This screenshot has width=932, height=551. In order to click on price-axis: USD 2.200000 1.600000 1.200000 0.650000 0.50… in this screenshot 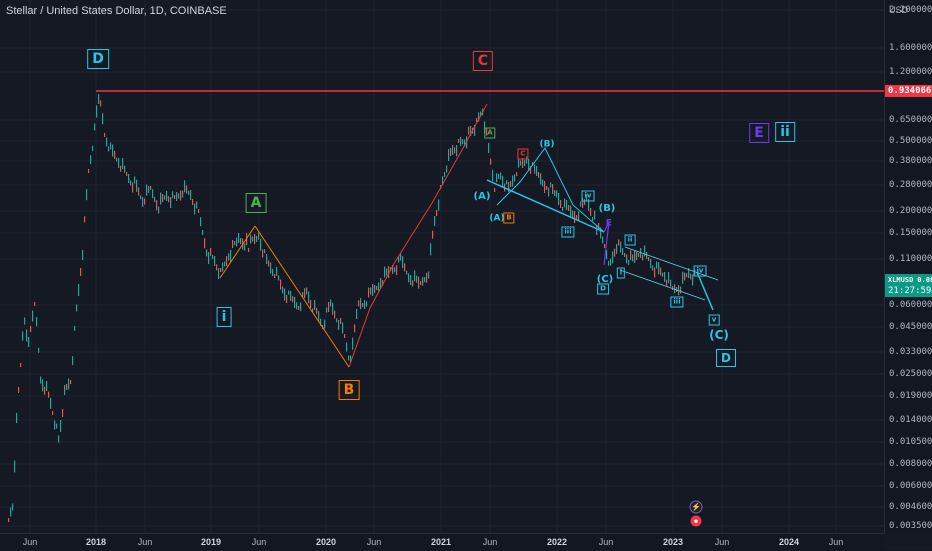, I will do `click(908, 266)`.